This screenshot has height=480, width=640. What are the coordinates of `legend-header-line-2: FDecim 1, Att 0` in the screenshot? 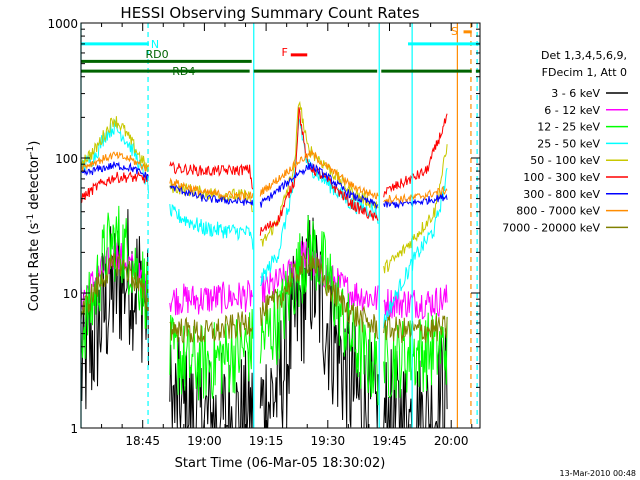 It's located at (584, 72).